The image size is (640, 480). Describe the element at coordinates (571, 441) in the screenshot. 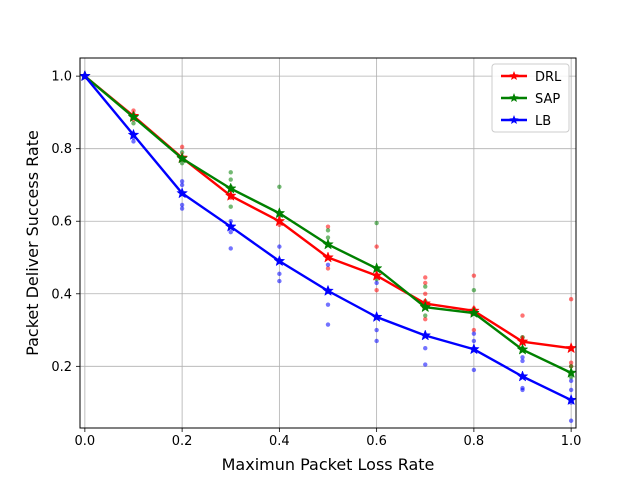

I see `x-tick-label: 1.0` at that location.